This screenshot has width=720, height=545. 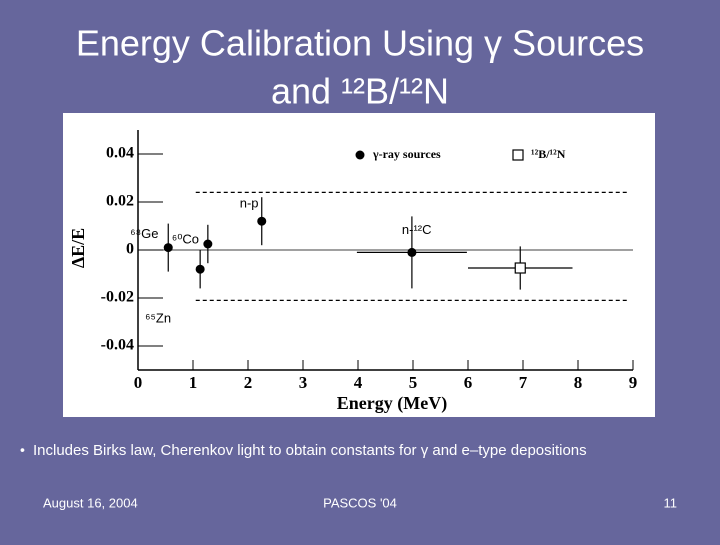 What do you see at coordinates (138, 382) in the screenshot?
I see `x-tick-label: 0` at bounding box center [138, 382].